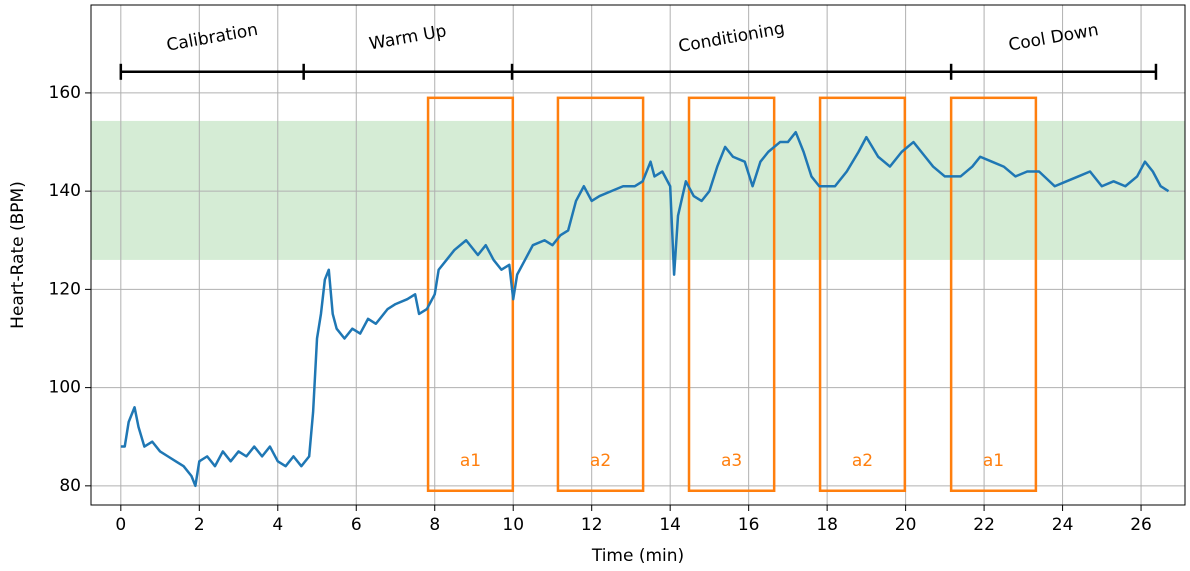 This screenshot has width=1190, height=571. I want to click on y-tick-label: 160, so click(65, 93).